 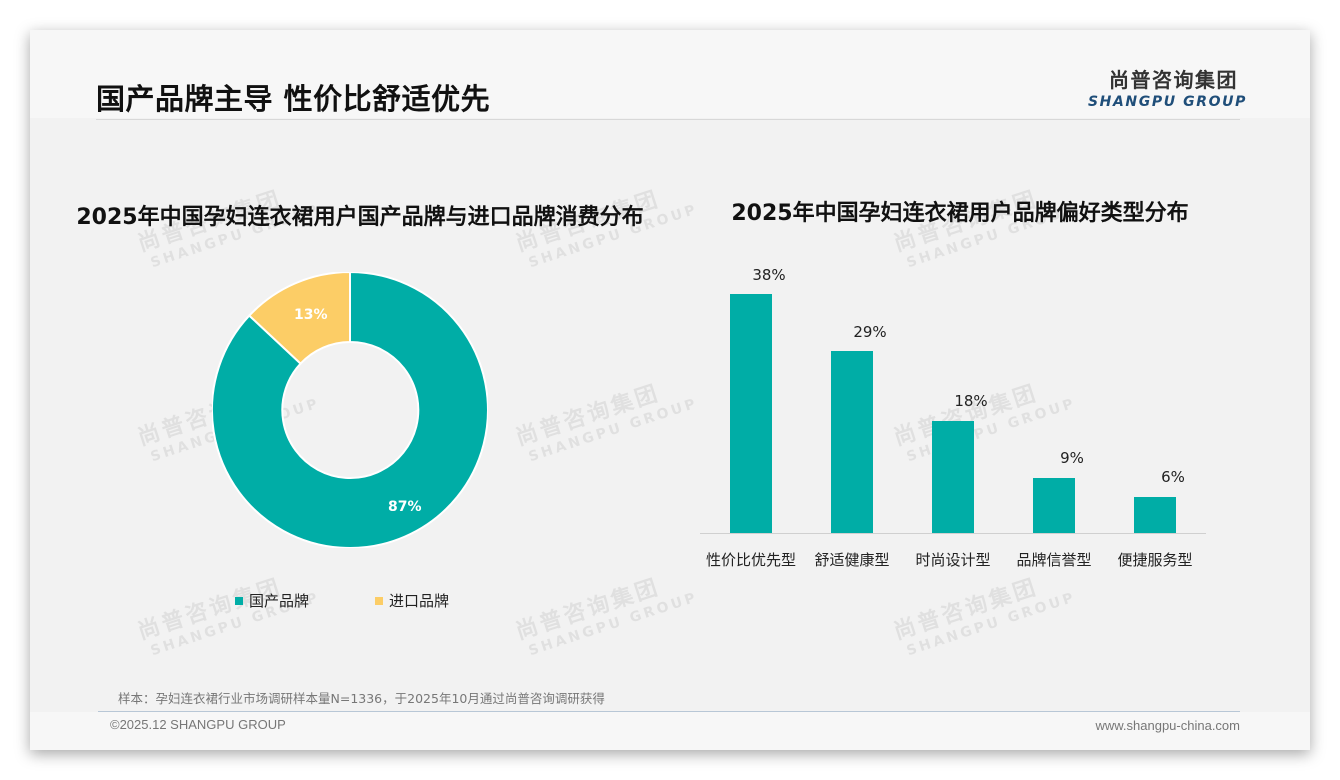 What do you see at coordinates (1167, 102) in the screenshot?
I see `logo-text-en: SHANGPU GROUP` at bounding box center [1167, 102].